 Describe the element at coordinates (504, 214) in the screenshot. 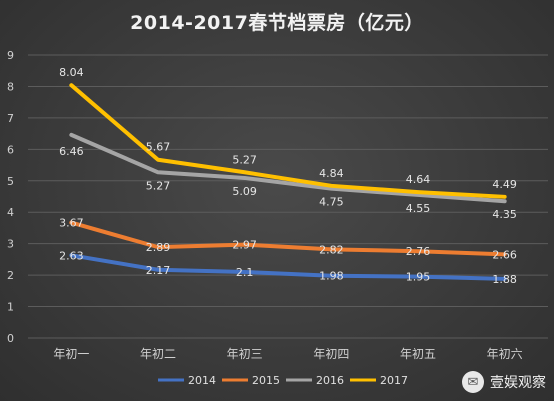

I see `data-label-2016-5: 4.35` at that location.